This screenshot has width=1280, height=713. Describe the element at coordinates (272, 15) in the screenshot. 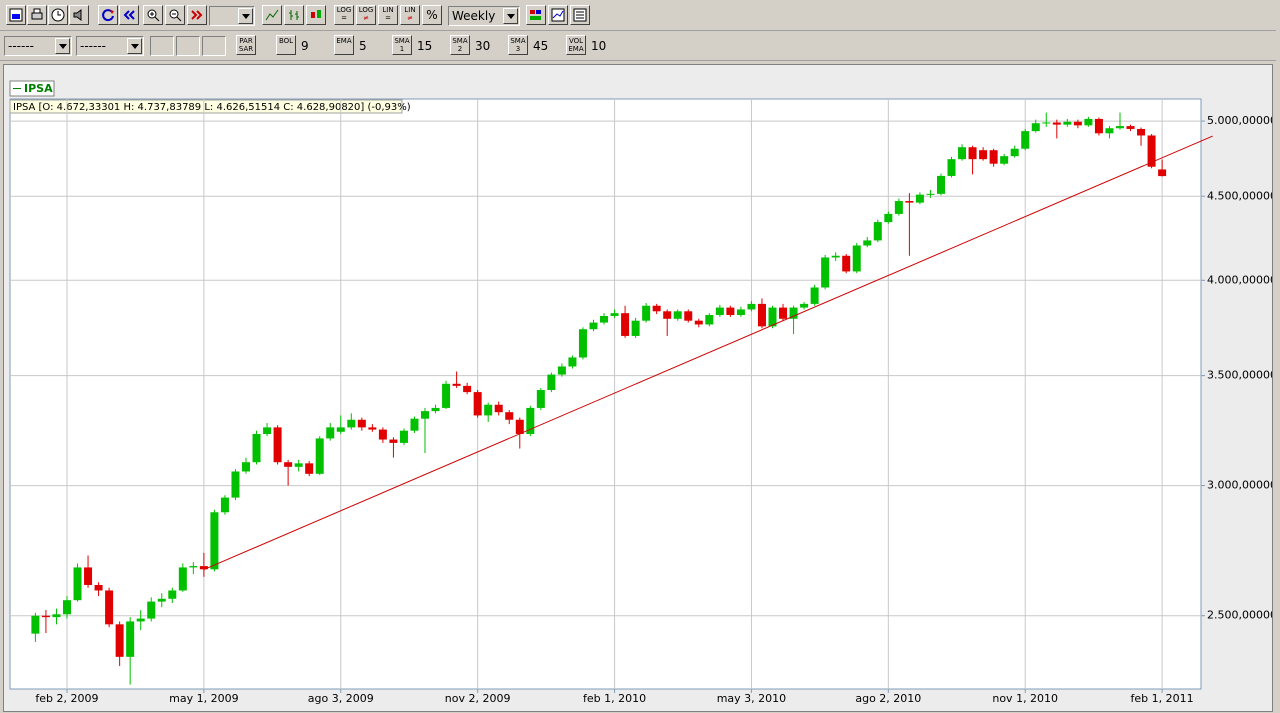

I see `line-chart-button` at that location.